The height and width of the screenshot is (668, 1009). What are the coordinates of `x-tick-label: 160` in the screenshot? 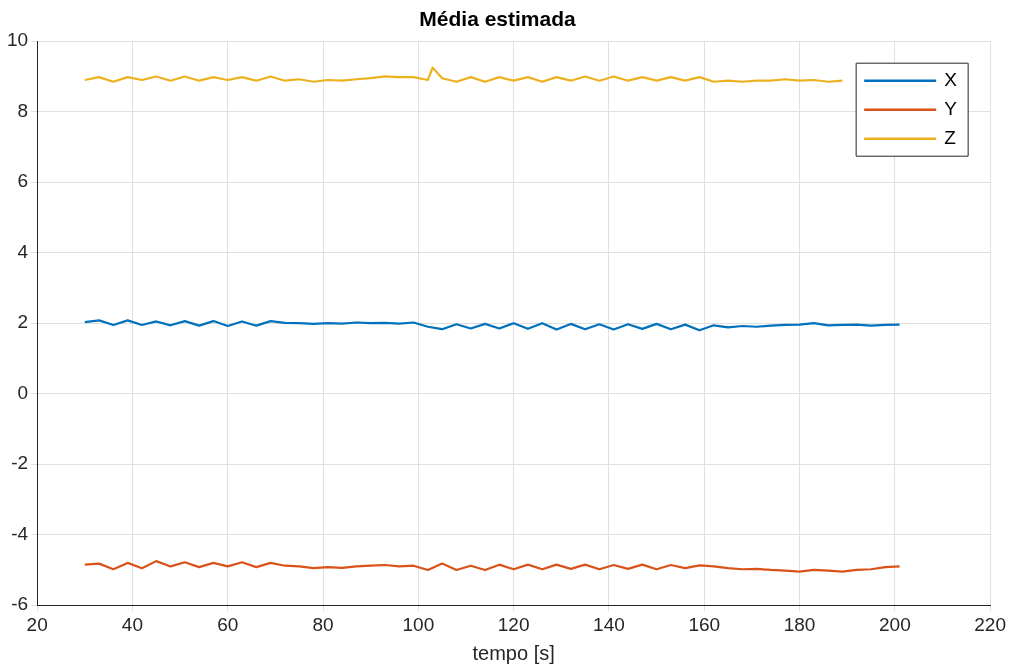 It's located at (704, 624).